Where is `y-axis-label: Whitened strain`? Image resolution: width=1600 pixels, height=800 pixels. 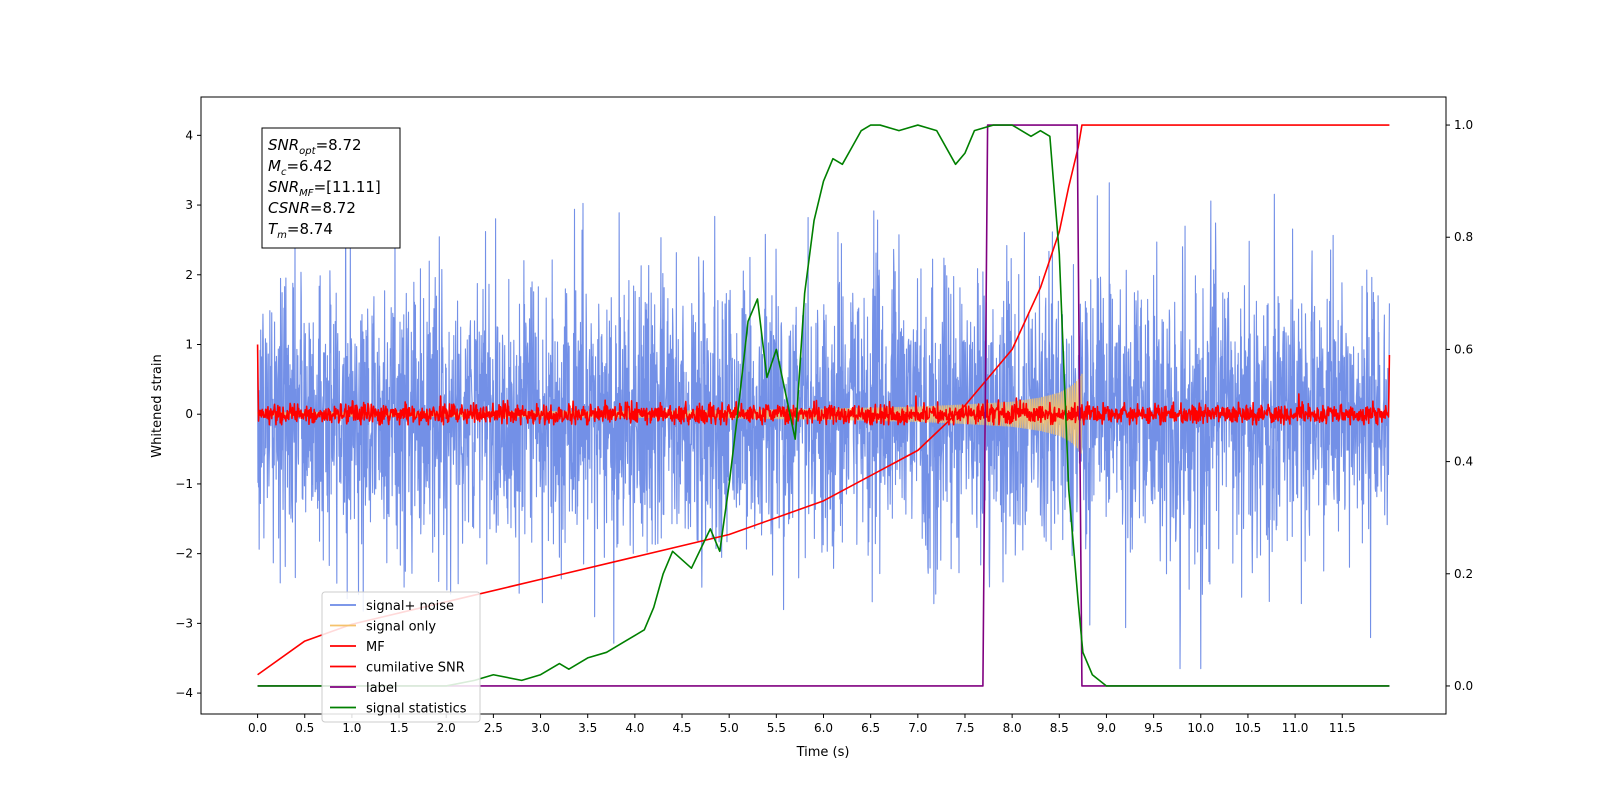 y-axis-label: Whitened strain is located at coordinates (157, 405).